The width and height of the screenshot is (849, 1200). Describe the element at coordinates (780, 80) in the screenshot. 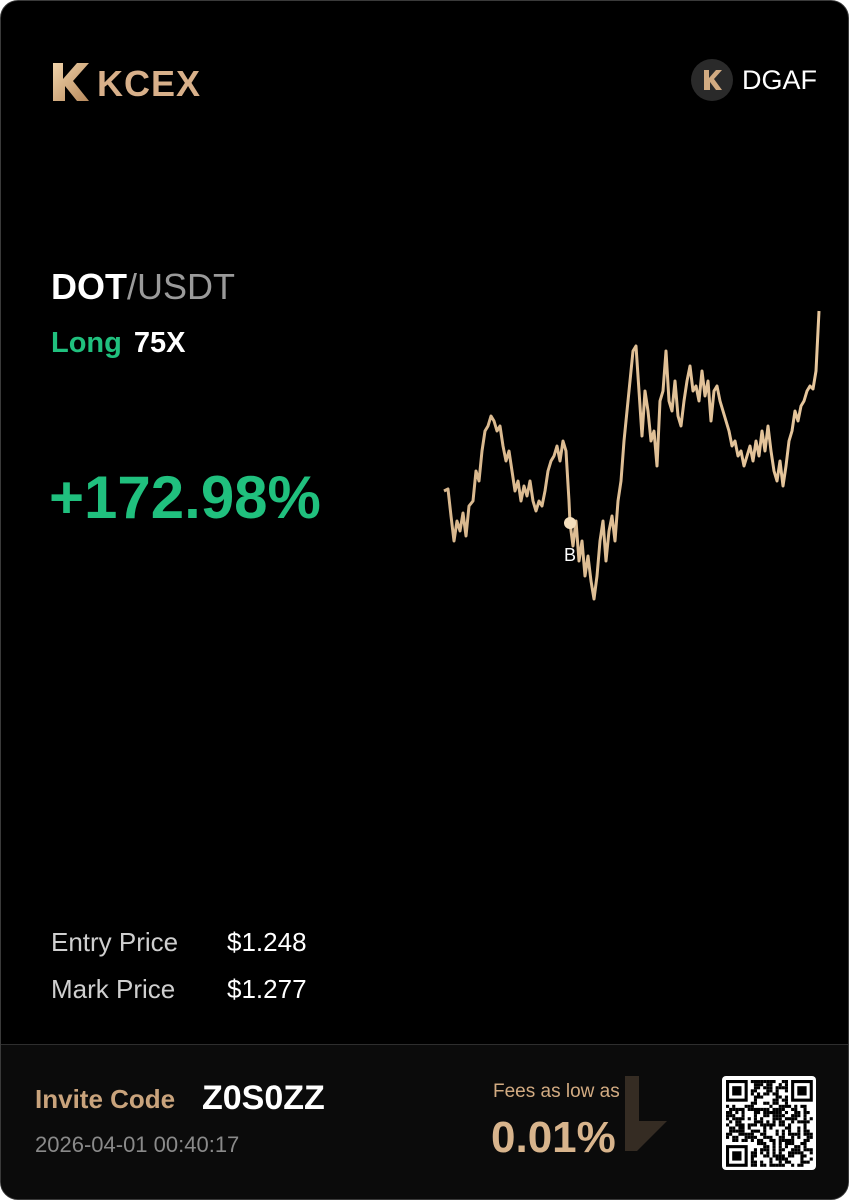

I see `user-name: DGAF` at that location.